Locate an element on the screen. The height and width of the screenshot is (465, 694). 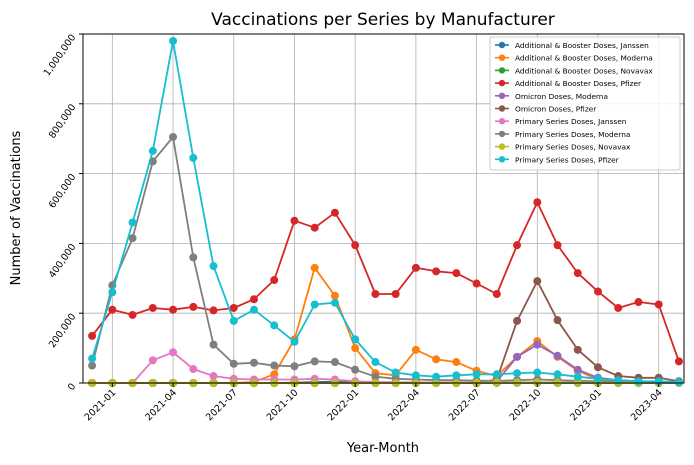
x-tick-label: 2022-07 is located at coordinates (465, 405).